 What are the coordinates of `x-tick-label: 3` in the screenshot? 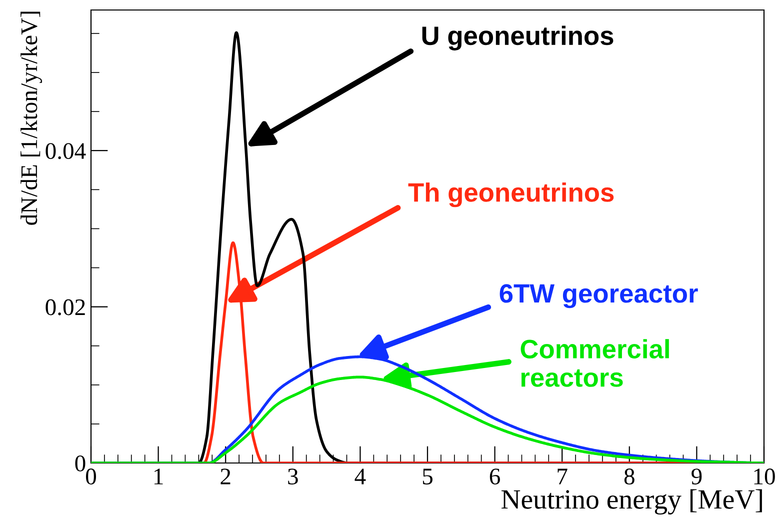 It's located at (293, 476).